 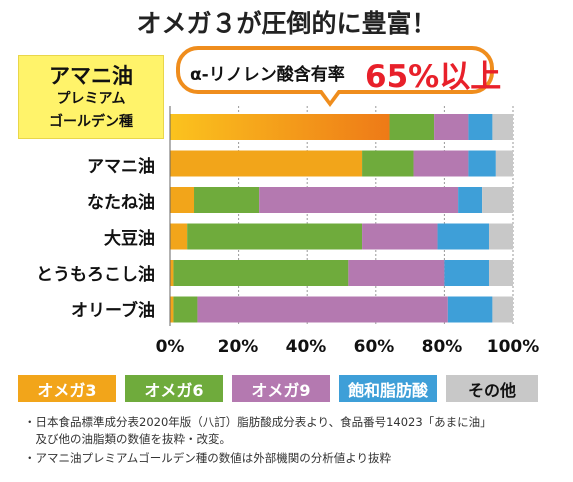 I want to click on highlight-label-line1: アマニ油, so click(x=91, y=76).